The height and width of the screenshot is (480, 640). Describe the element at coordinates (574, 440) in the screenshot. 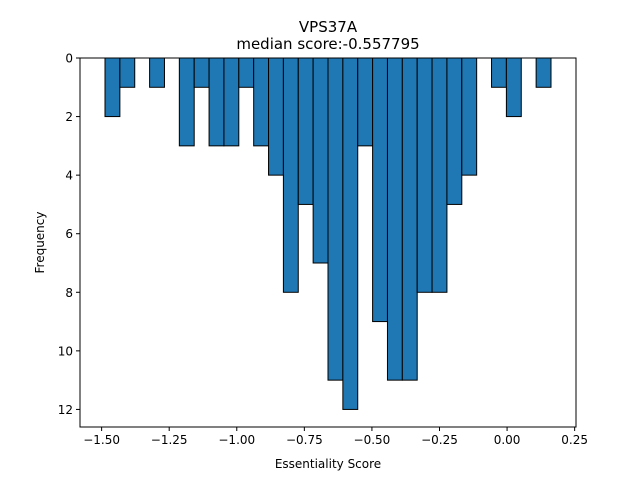

I see `x-tick-label: 0.25` at that location.